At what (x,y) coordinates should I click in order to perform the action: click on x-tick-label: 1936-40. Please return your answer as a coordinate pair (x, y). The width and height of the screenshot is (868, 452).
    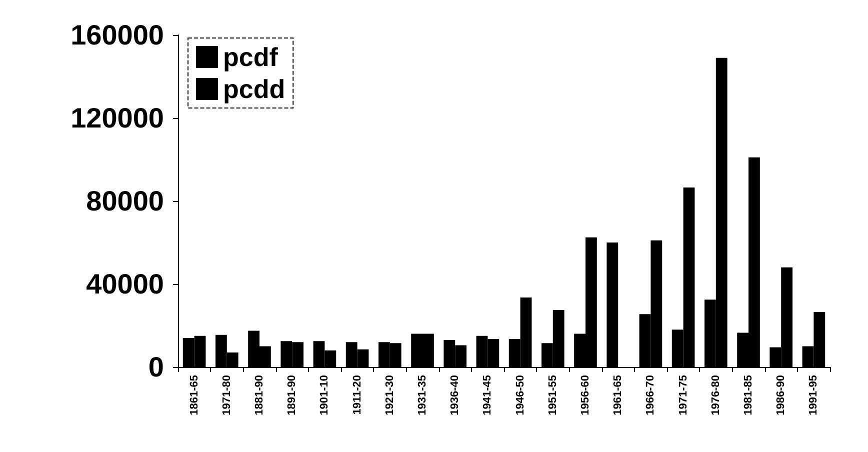
    Looking at the image, I should click on (455, 395).